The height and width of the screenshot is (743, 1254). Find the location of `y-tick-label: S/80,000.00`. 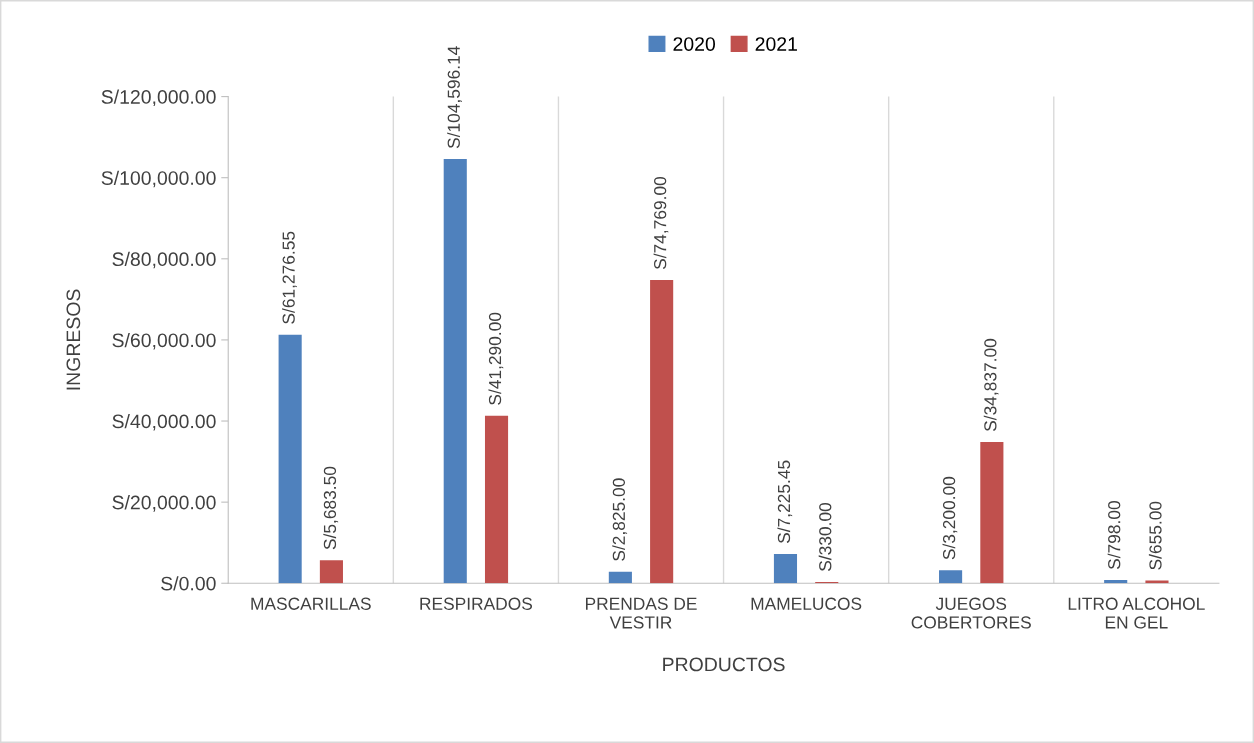

y-tick-label: S/80,000.00 is located at coordinates (164, 260).